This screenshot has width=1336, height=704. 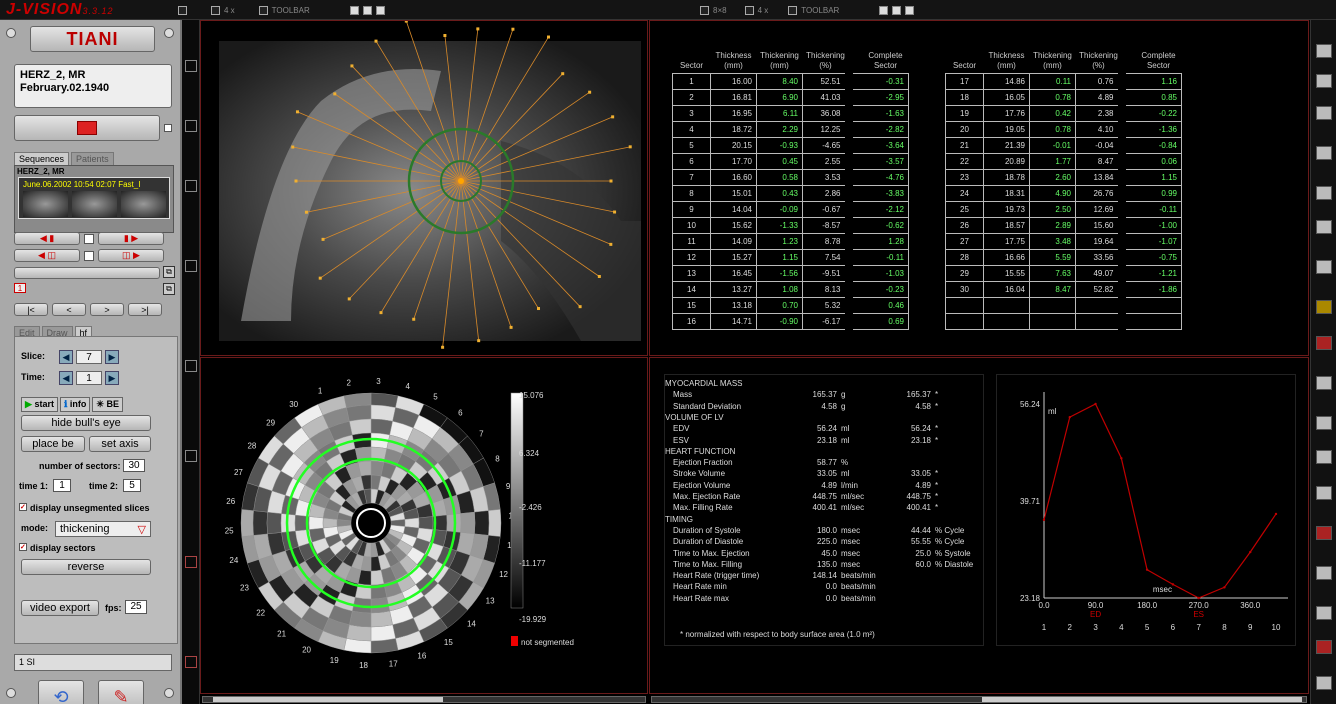 What do you see at coordinates (1324, 493) in the screenshot?
I see `key-icon` at bounding box center [1324, 493].